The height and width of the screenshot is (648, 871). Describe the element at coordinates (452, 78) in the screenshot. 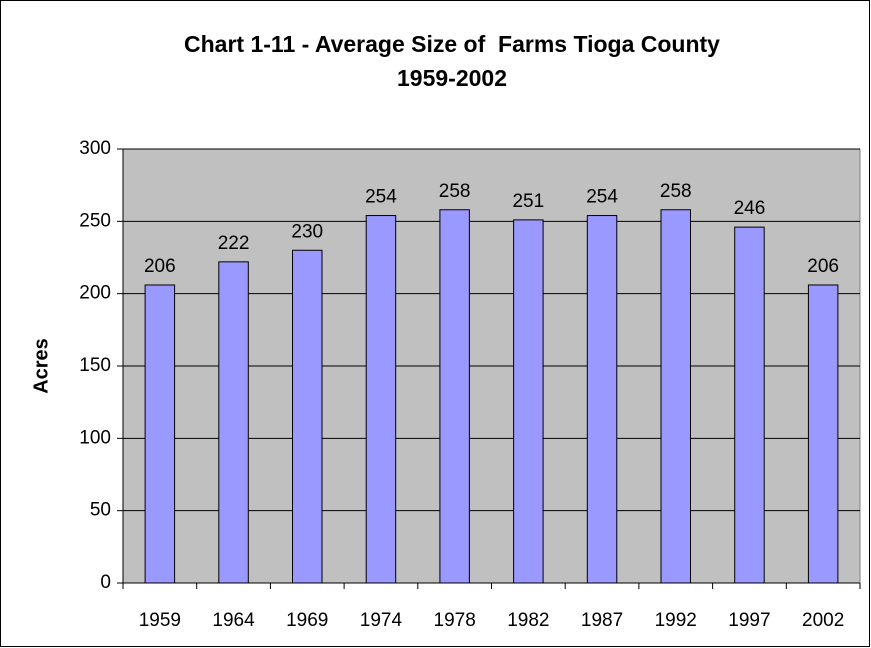

I see `chart-title: 1959-2002` at that location.